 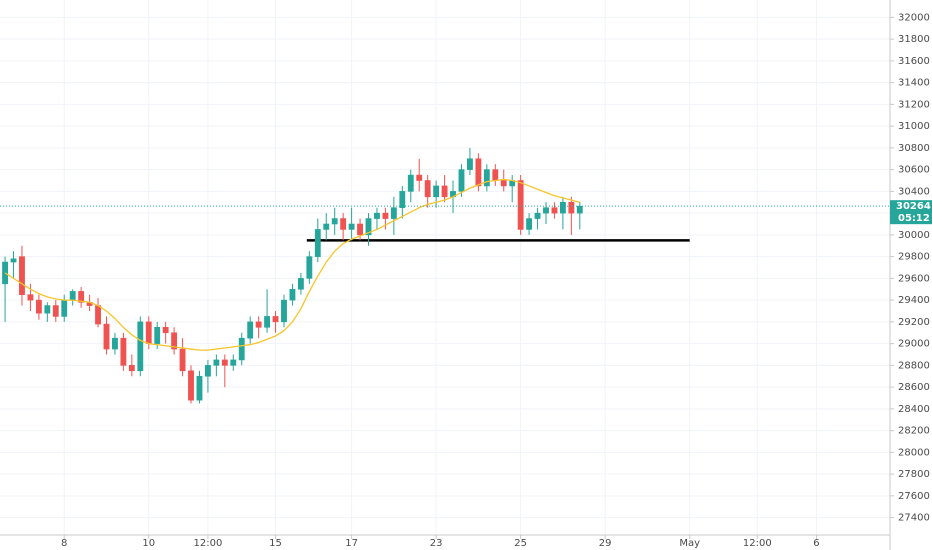 What do you see at coordinates (914, 83) in the screenshot?
I see `y-tick-label: 31400` at bounding box center [914, 83].